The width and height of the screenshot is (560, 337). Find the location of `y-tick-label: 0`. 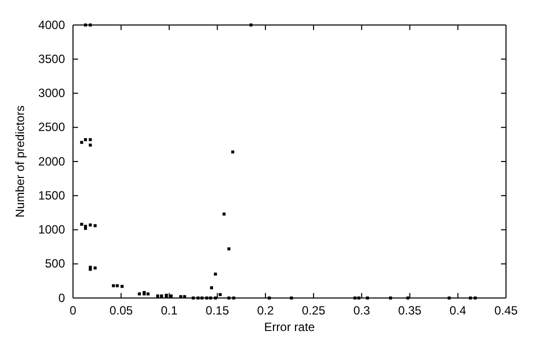

y-tick-label: 0 is located at coordinates (62, 297).